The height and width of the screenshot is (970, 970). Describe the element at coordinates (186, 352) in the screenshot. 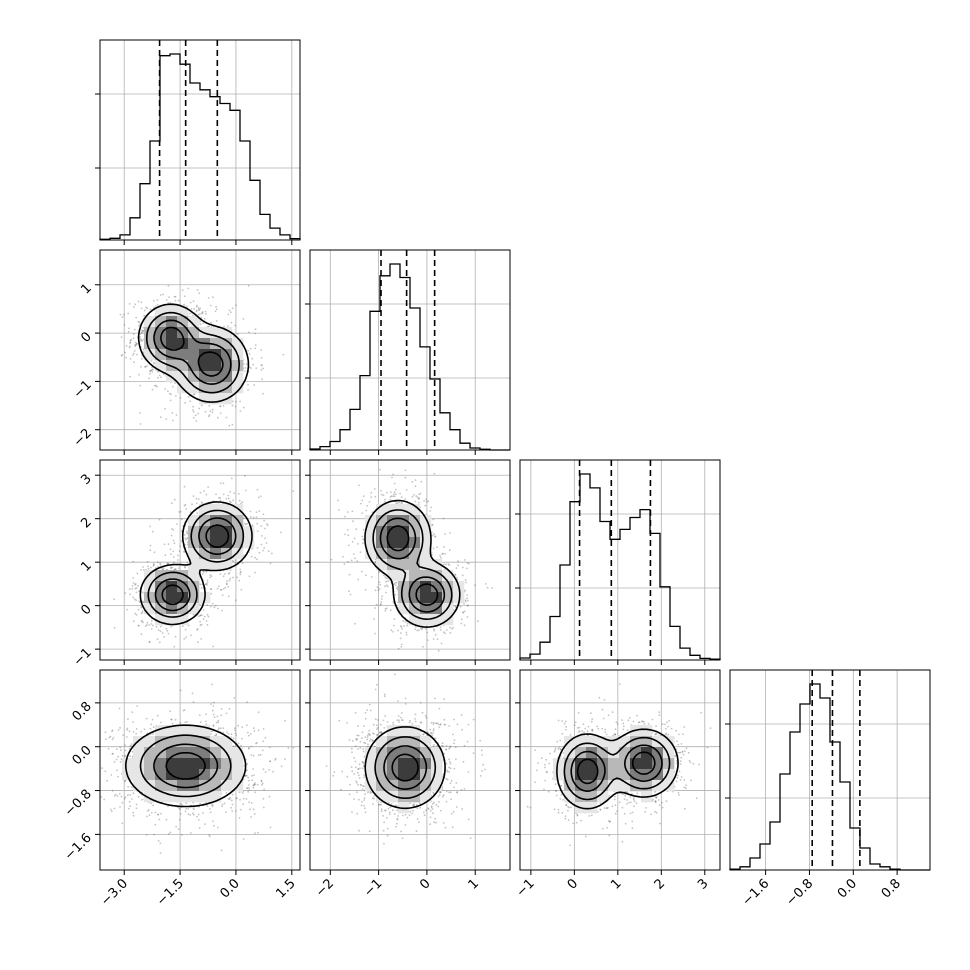

I see `scatter-panel-1-0: −2−101` at that location.